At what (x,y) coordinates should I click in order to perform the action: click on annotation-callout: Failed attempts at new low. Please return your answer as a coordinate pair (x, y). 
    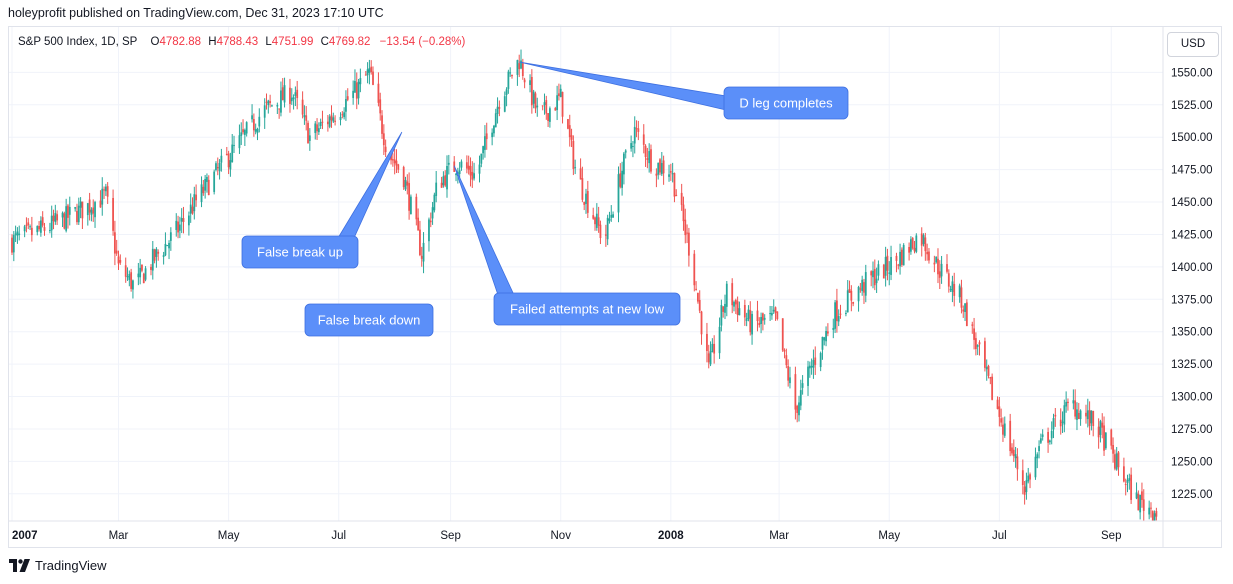
    Looking at the image, I should click on (567, 245).